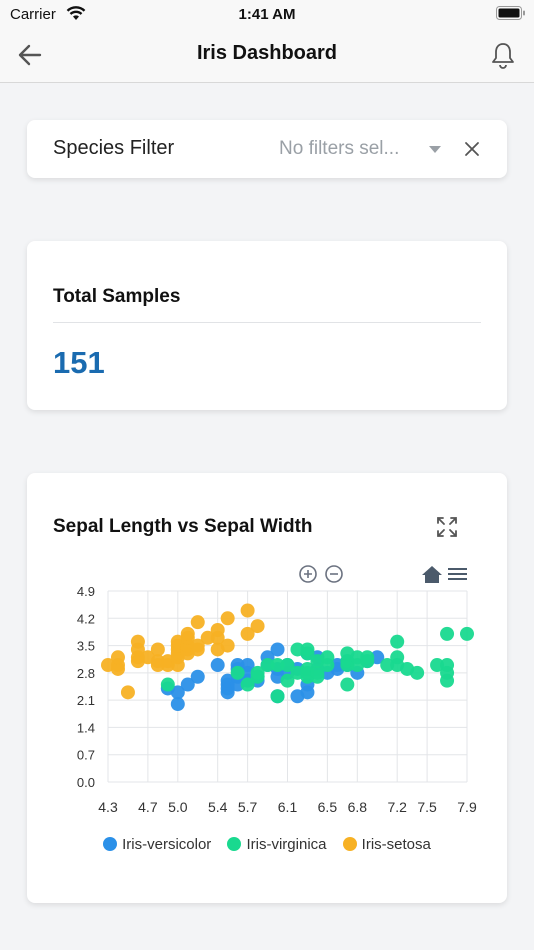  What do you see at coordinates (167, 844) in the screenshot?
I see `legend-label: Iris-versicolor` at bounding box center [167, 844].